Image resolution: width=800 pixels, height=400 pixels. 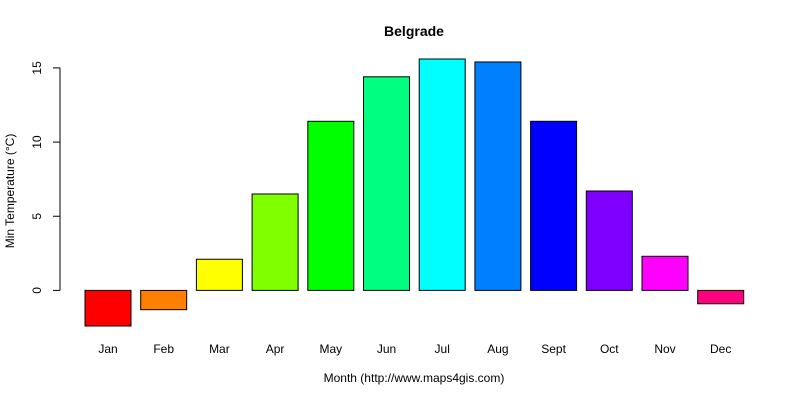 What do you see at coordinates (498, 176) in the screenshot?
I see `bar-aug` at bounding box center [498, 176].